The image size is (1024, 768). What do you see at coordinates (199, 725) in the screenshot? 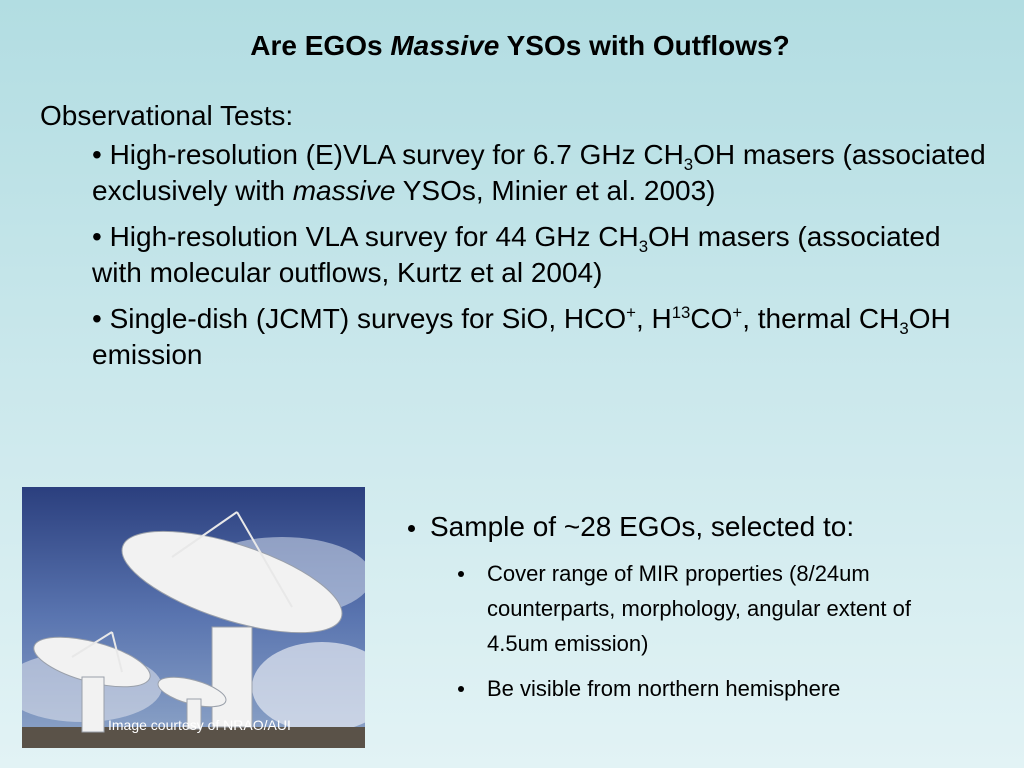
I see `image-credit: Image courtesy of NRAO/AUI` at bounding box center [199, 725].